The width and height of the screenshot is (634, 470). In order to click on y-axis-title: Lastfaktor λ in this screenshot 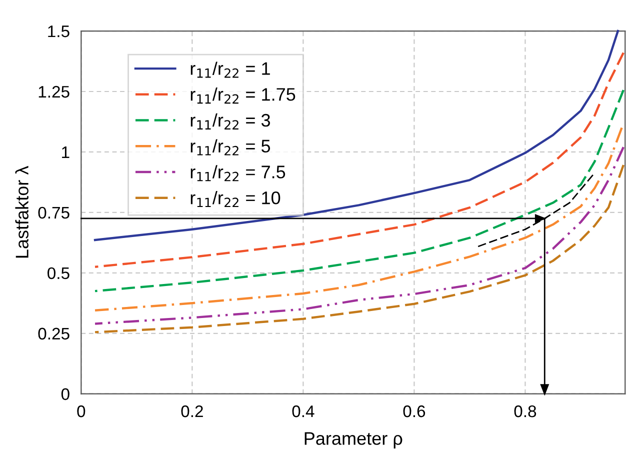, I will do `click(21, 212)`.